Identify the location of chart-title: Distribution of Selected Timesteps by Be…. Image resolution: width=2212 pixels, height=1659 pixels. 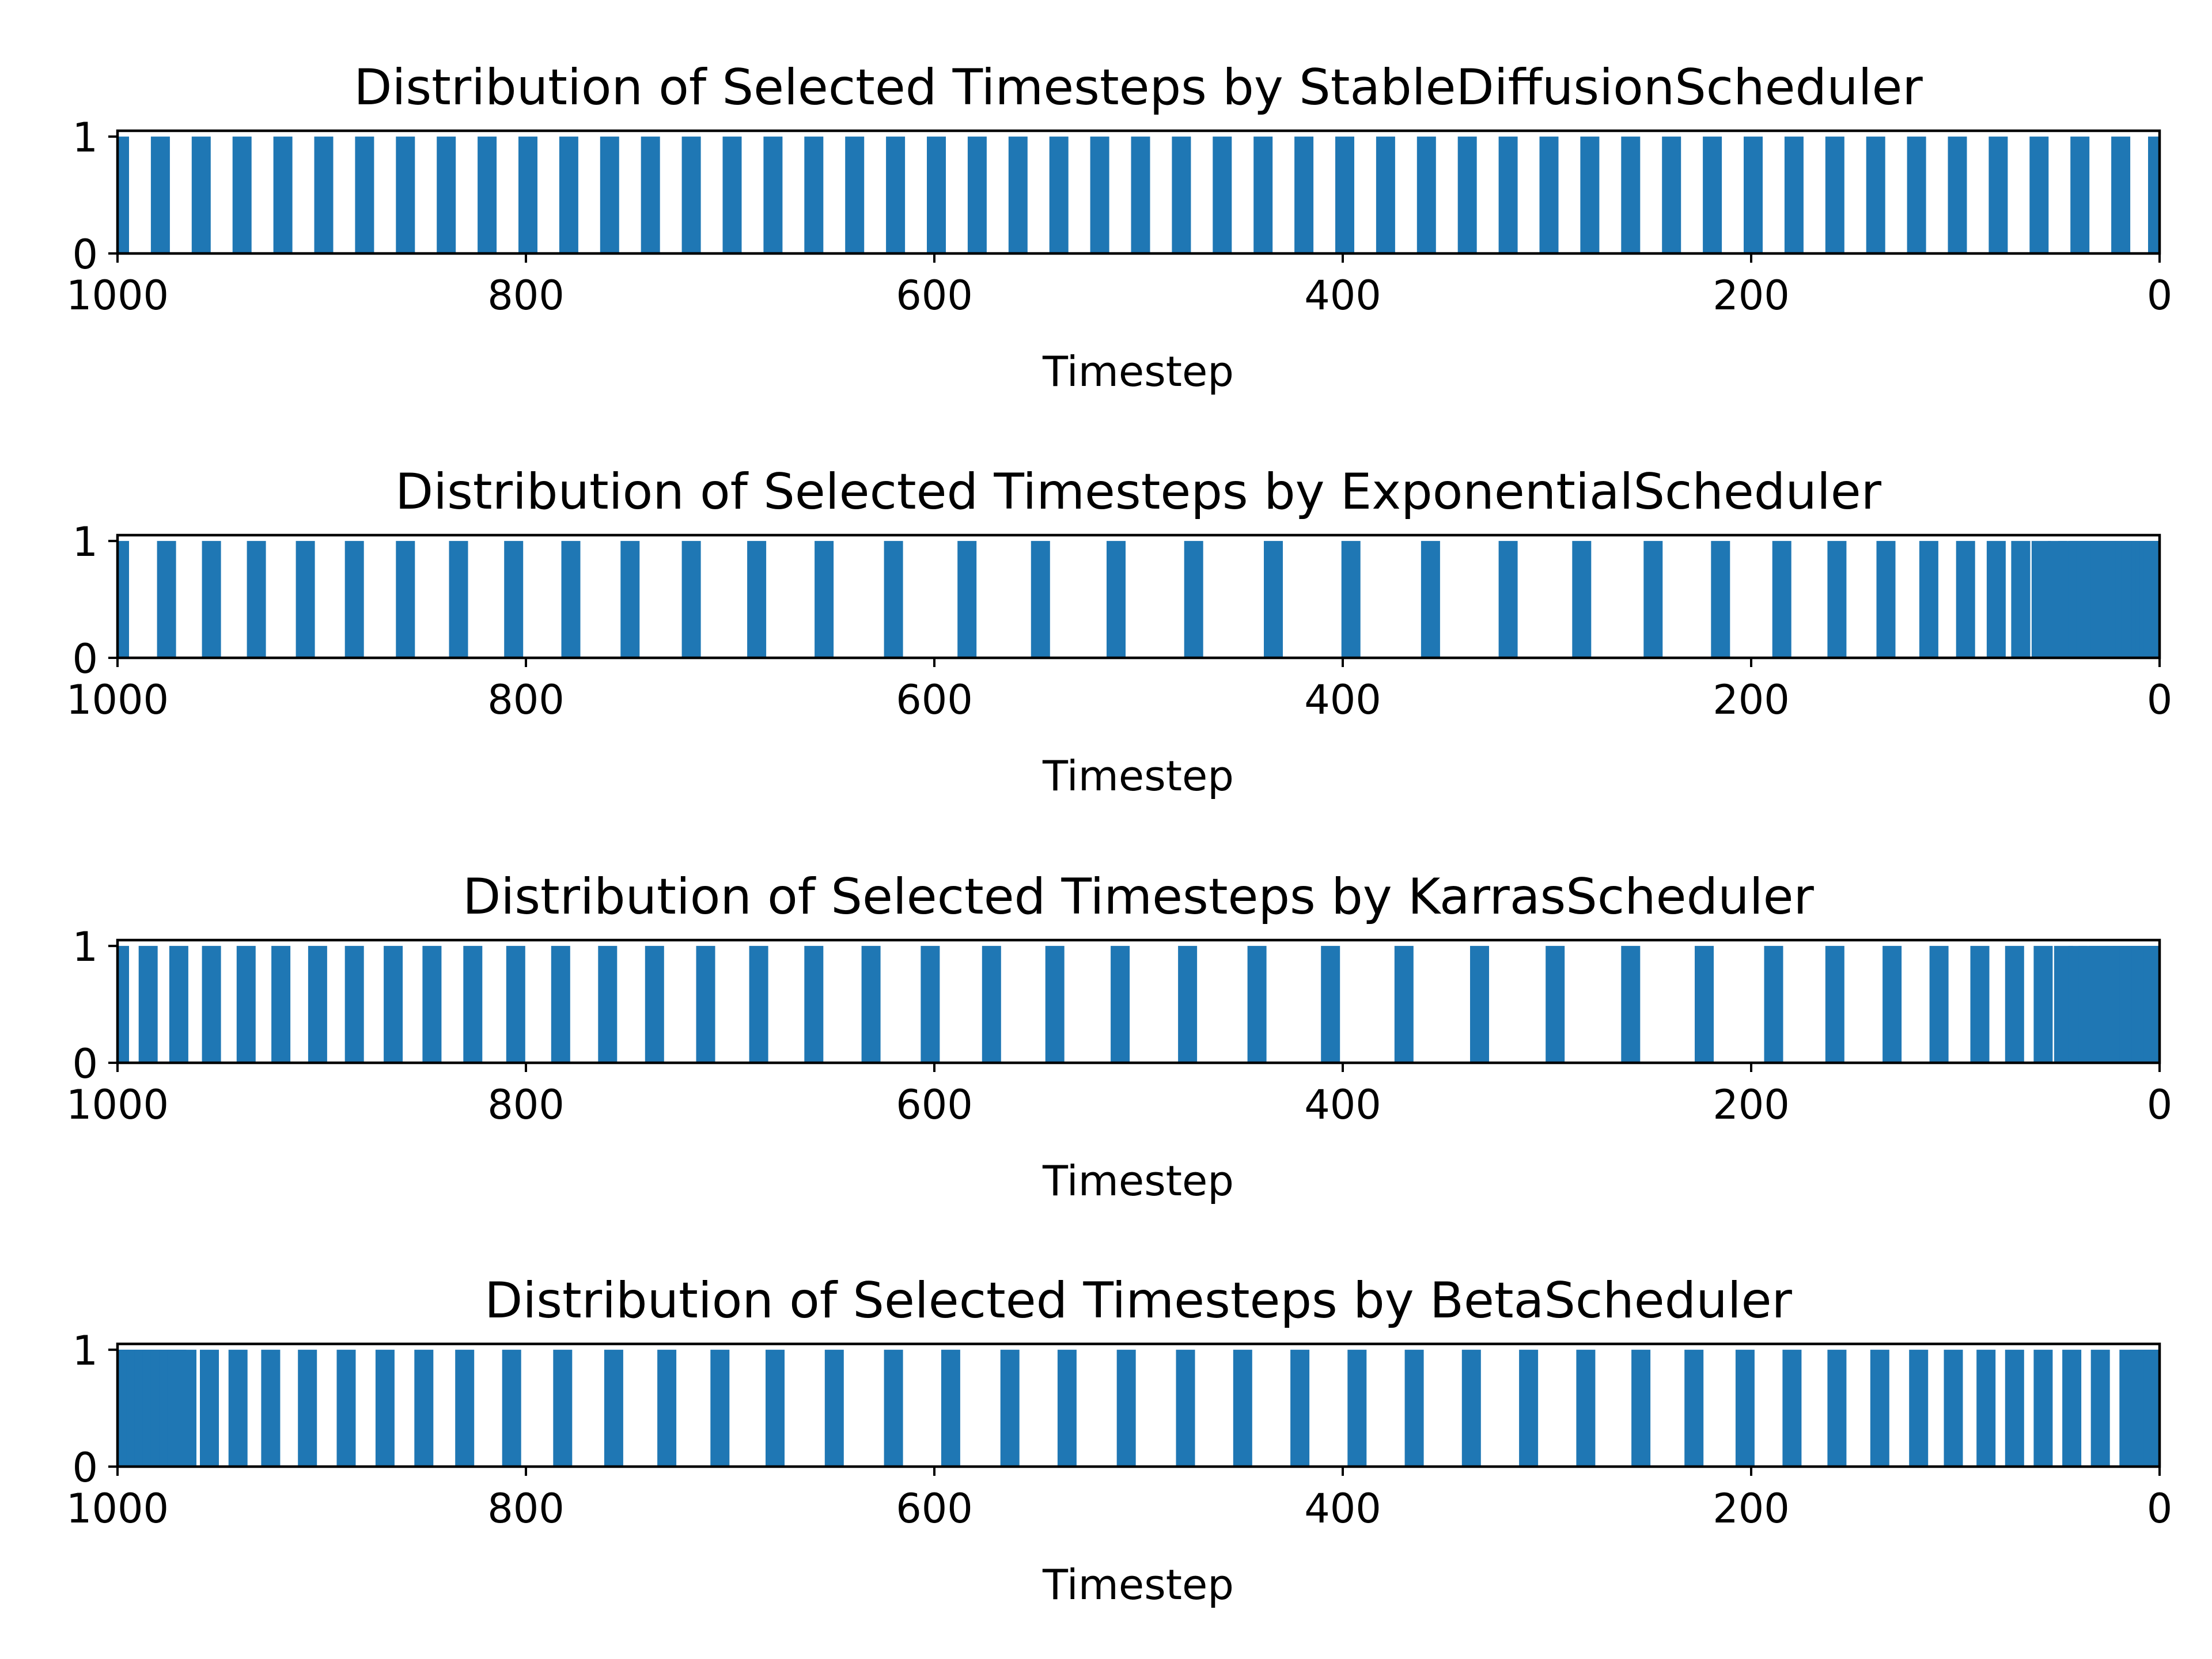
(1138, 1301).